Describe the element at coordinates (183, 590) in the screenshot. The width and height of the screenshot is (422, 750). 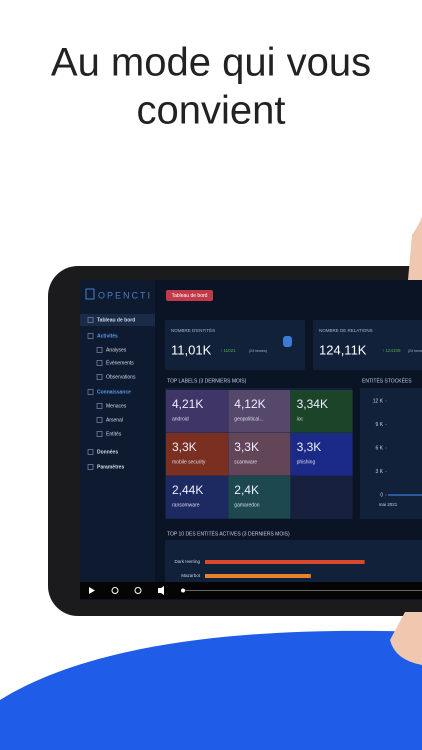
I see `progress-knob` at that location.